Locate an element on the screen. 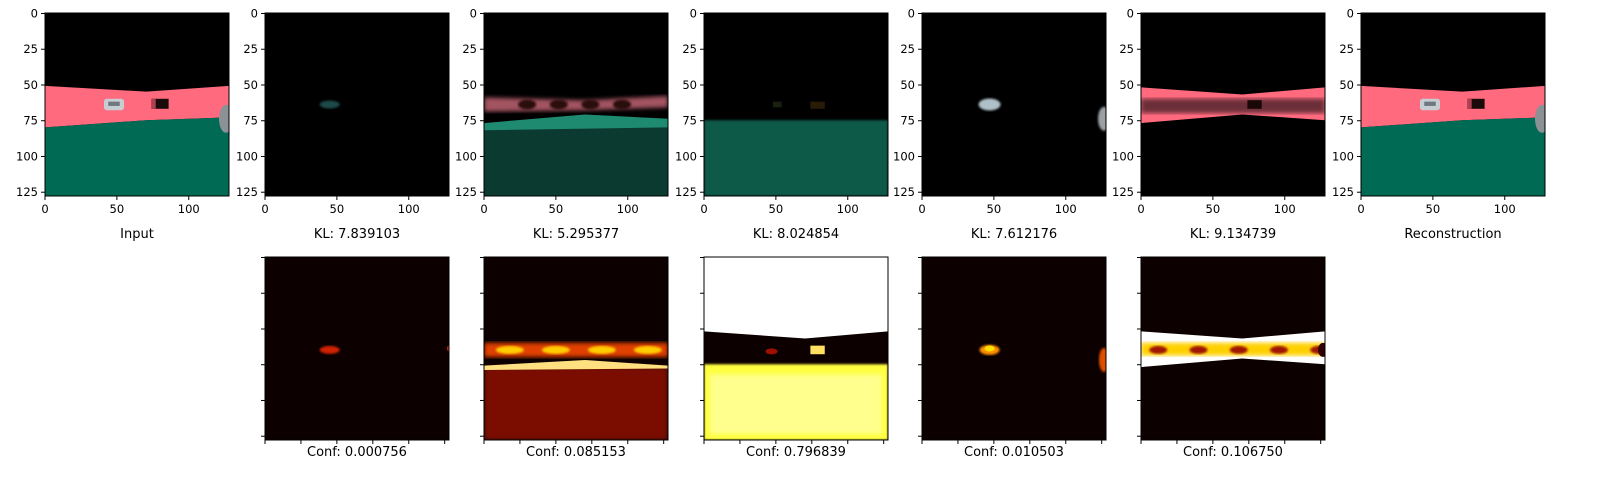 The height and width of the screenshot is (499, 1621). mask-1-ticks is located at coordinates (353, 350).